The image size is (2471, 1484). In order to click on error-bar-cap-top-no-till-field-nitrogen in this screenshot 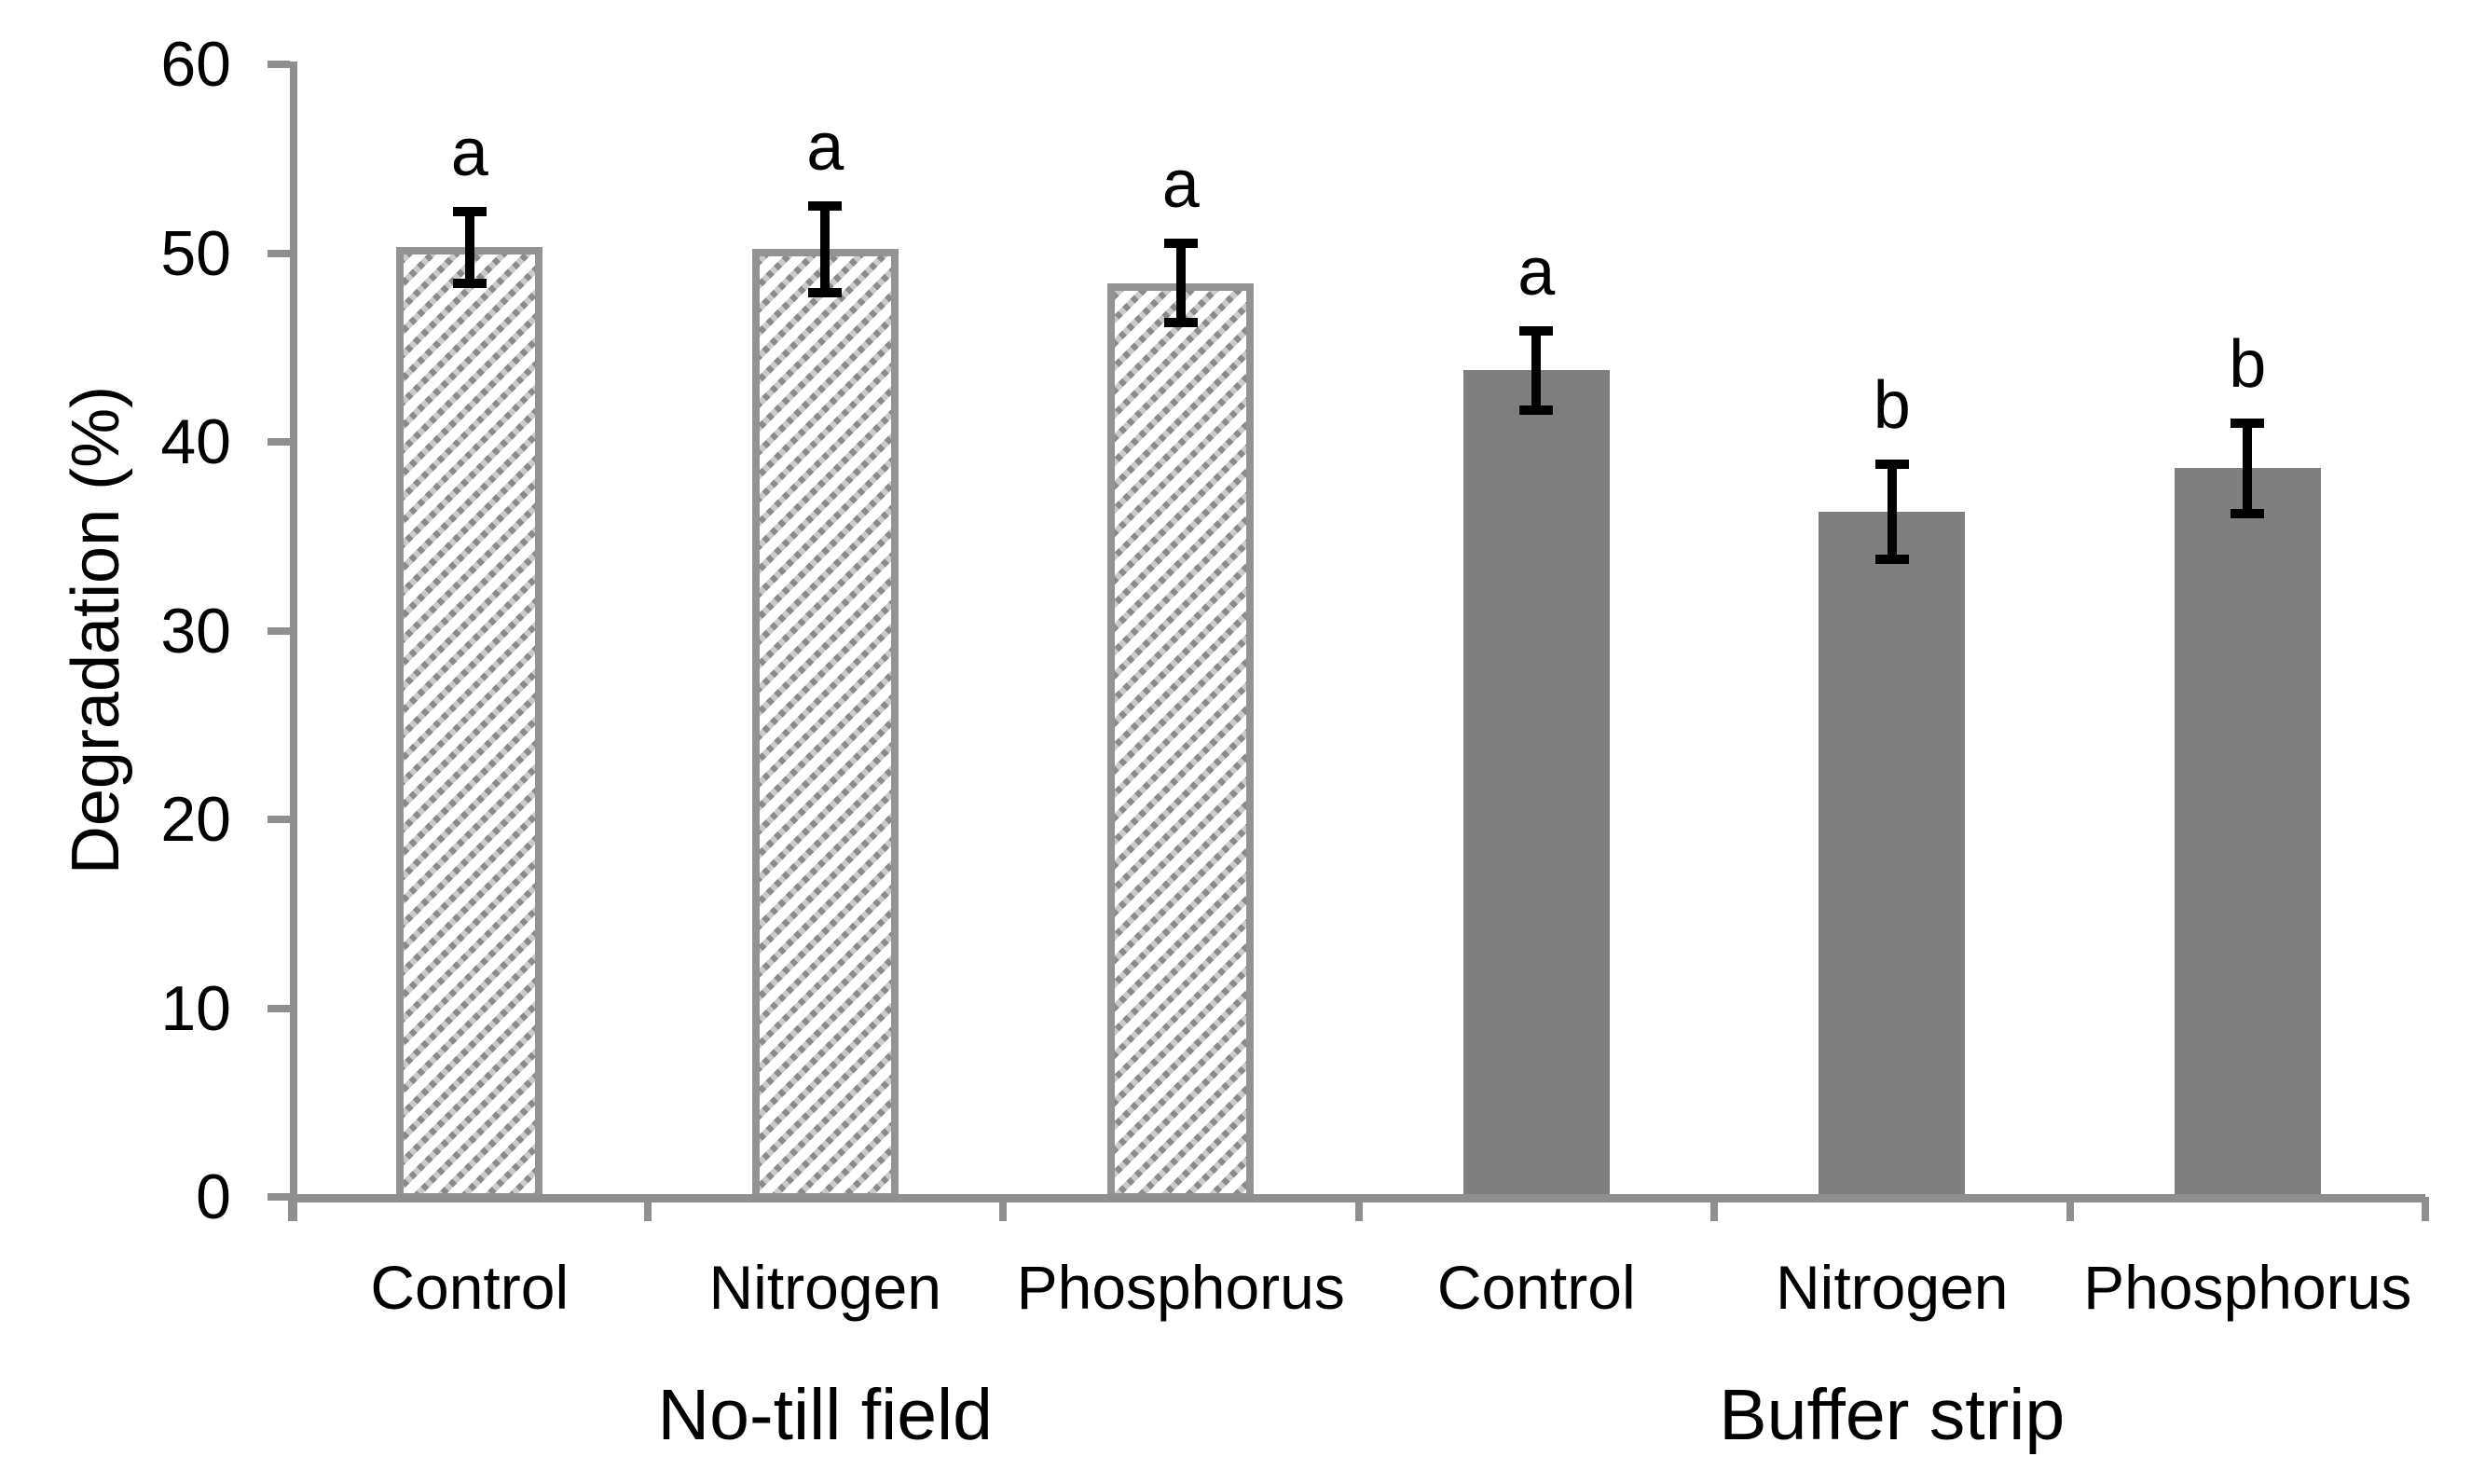, I will do `click(826, 206)`.